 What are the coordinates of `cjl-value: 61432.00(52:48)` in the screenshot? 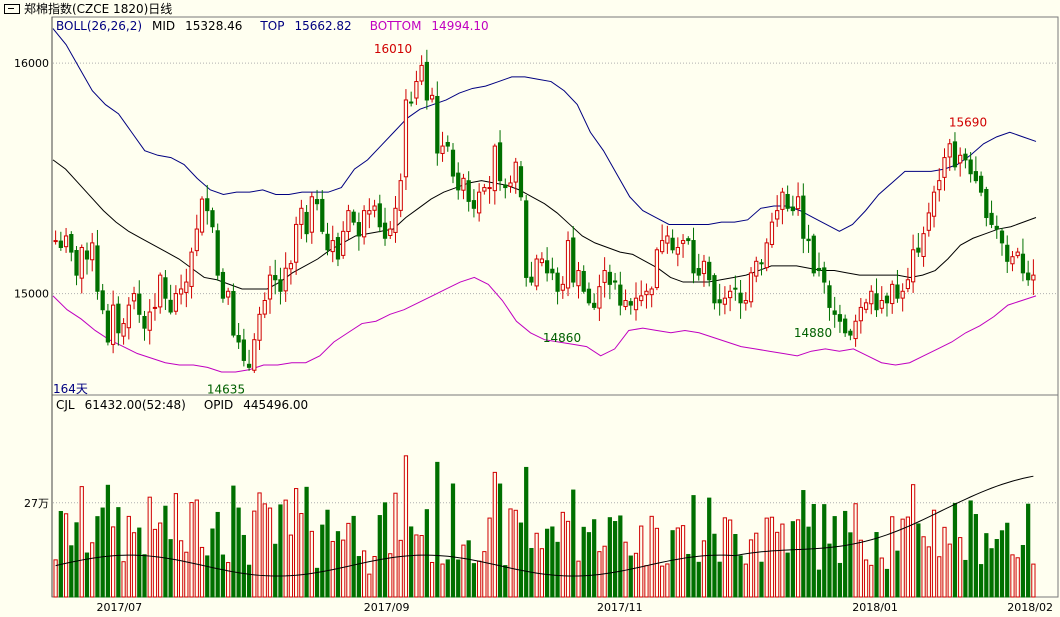 It's located at (135, 405).